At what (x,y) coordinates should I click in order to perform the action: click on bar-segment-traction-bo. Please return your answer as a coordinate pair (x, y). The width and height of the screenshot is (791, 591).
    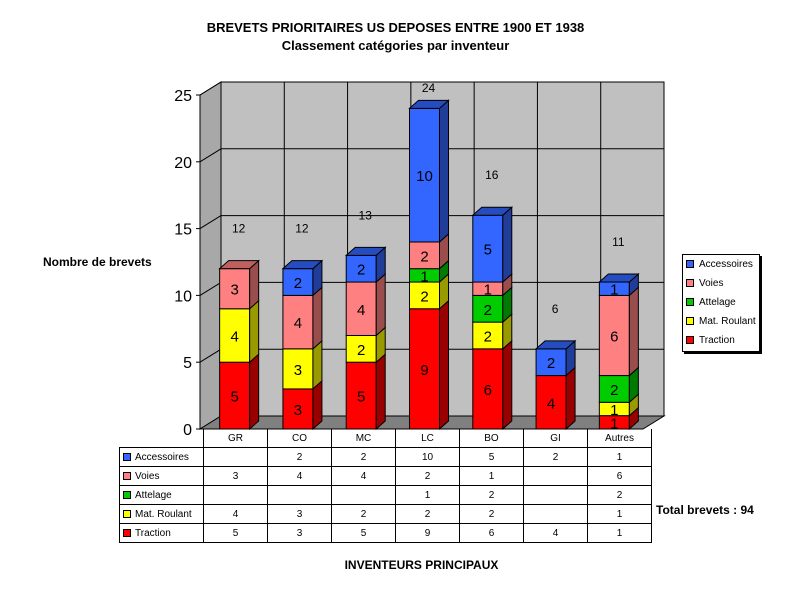
    Looking at the image, I should click on (488, 389).